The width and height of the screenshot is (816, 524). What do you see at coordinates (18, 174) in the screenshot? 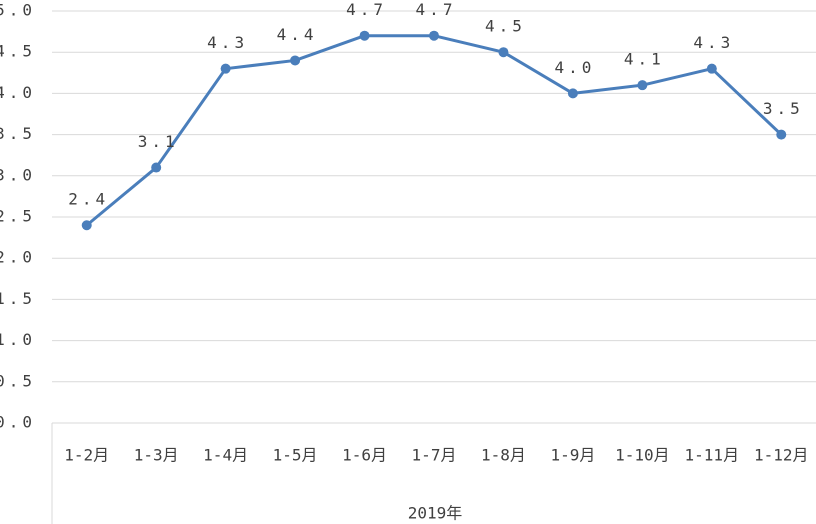
I see `y-tick-label: 3.0` at bounding box center [18, 174].